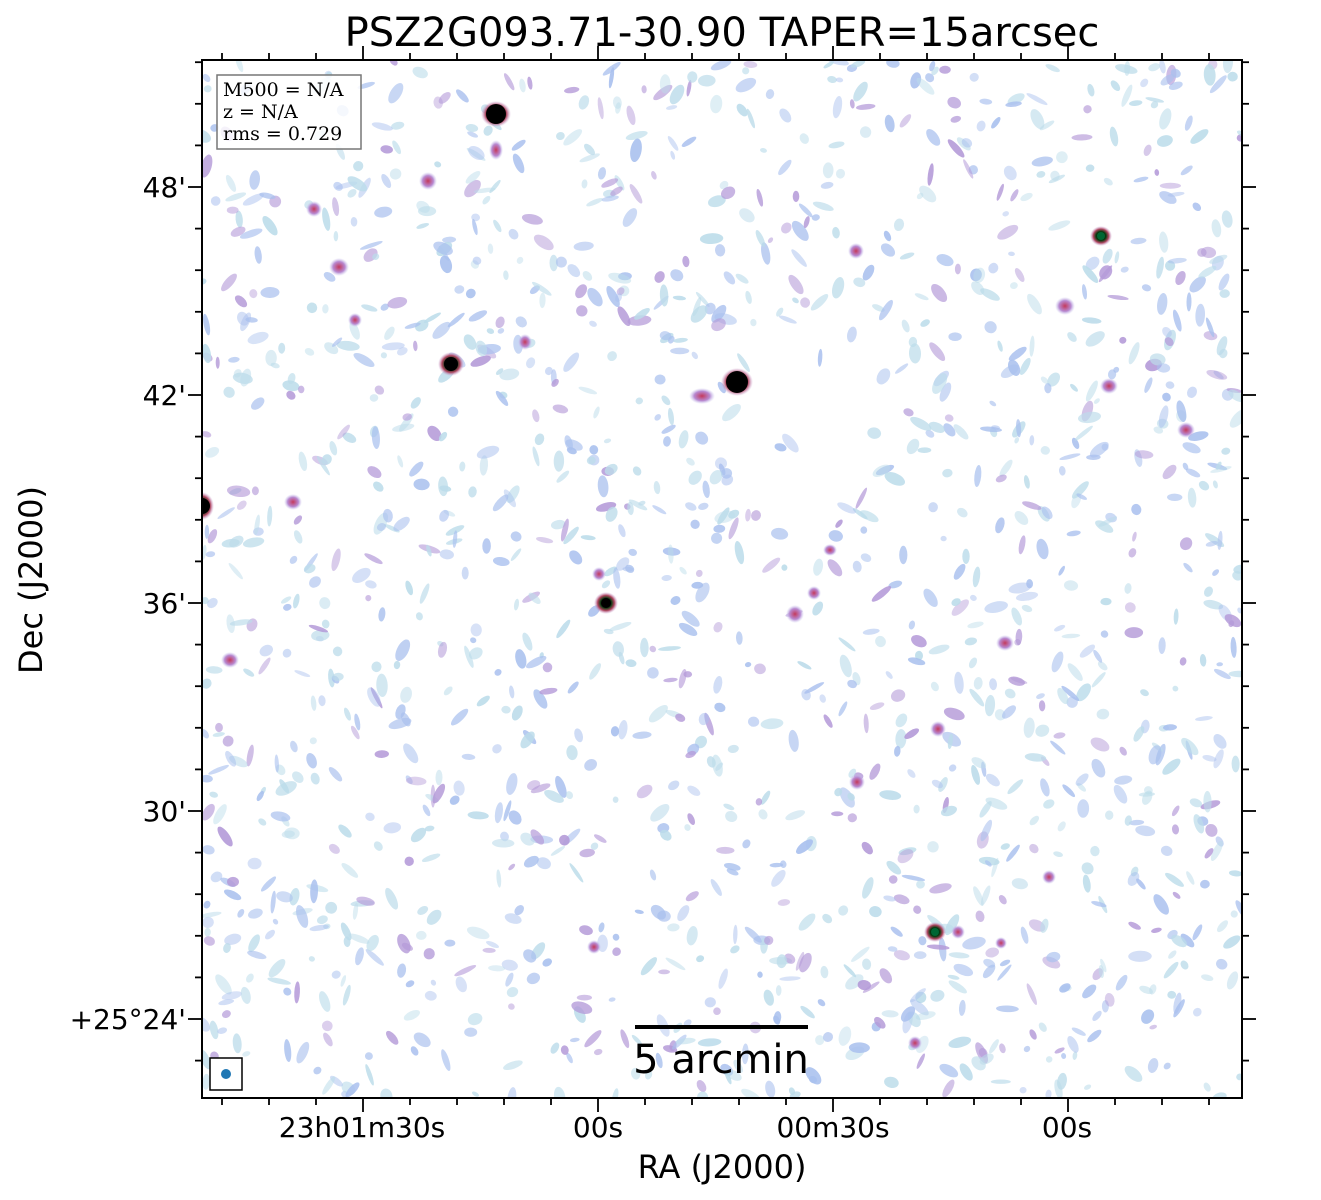 The image size is (1321, 1200). Describe the element at coordinates (1065, 306) in the screenshot. I see `radio-source` at that location.